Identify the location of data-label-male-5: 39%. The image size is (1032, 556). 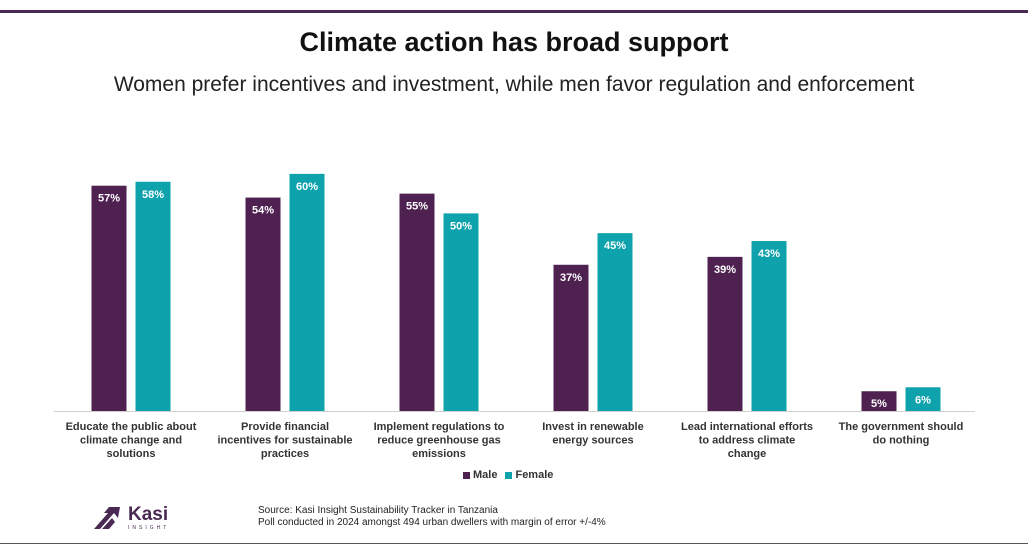
(725, 270).